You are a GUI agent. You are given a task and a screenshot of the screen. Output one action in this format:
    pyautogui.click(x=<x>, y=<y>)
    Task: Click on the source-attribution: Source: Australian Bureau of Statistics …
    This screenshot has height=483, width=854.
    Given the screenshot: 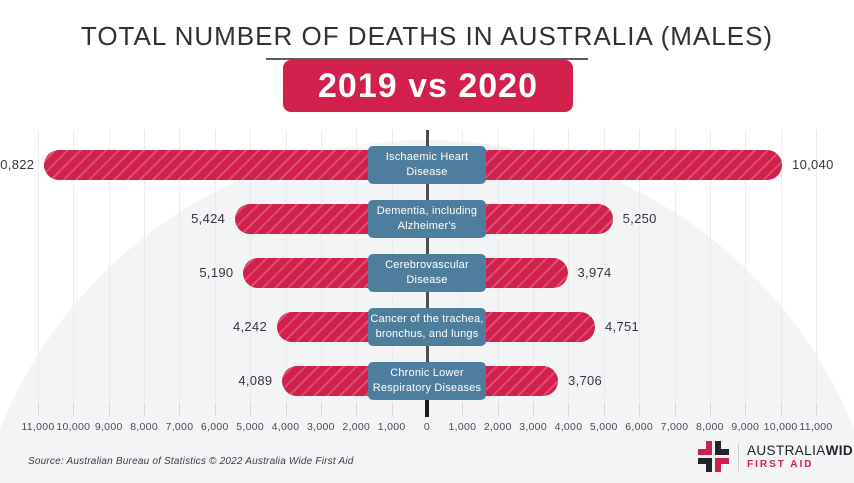 What is the action you would take?
    pyautogui.click(x=191, y=461)
    